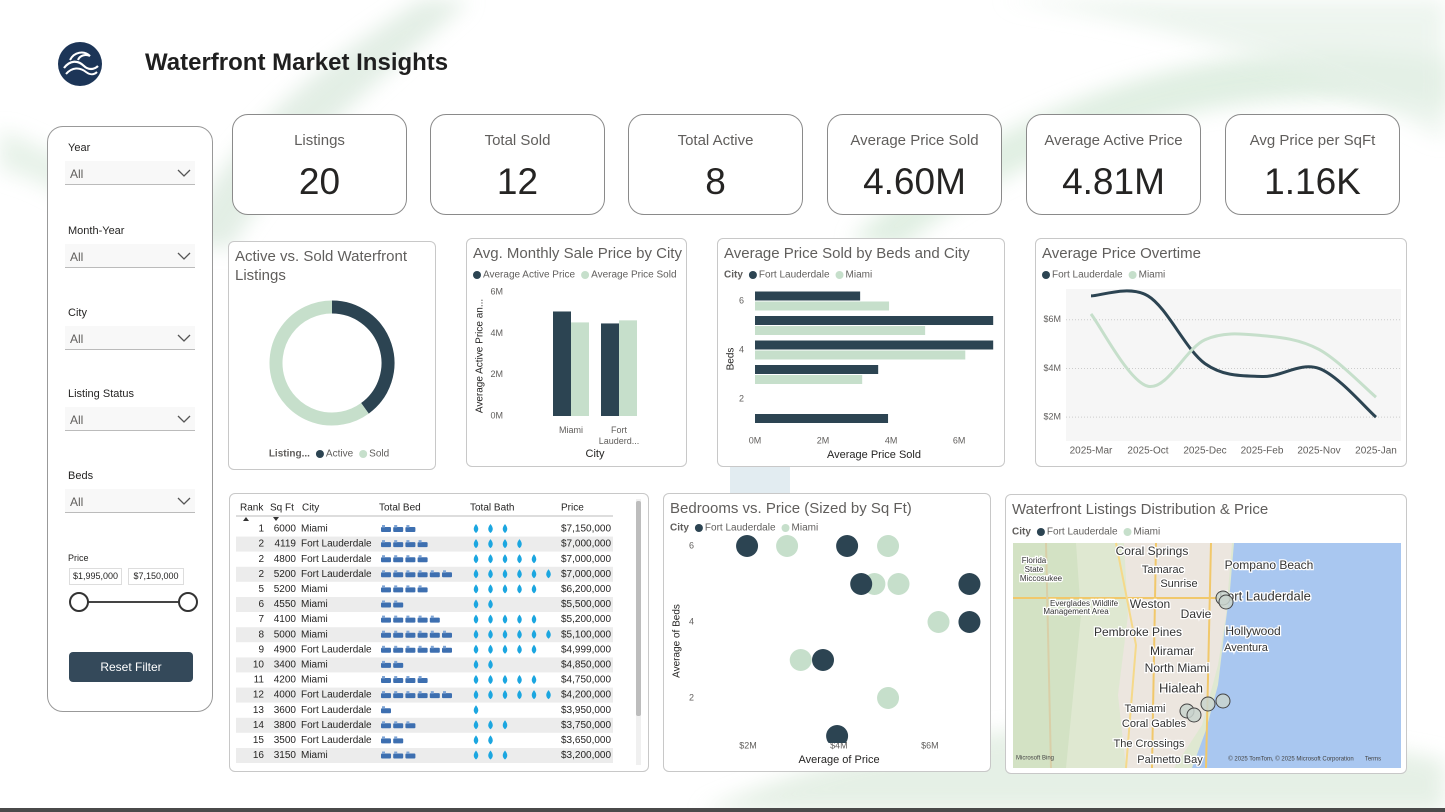  What do you see at coordinates (1091, 451) in the screenshot?
I see `x-tick-label: 2025-Mar` at bounding box center [1091, 451].